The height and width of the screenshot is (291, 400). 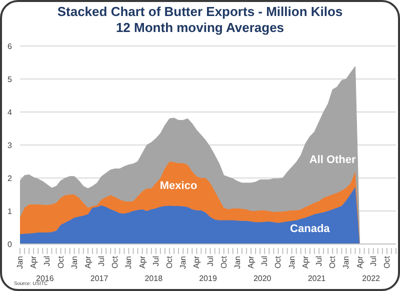 I want to click on text: 2019, so click(x=208, y=278).